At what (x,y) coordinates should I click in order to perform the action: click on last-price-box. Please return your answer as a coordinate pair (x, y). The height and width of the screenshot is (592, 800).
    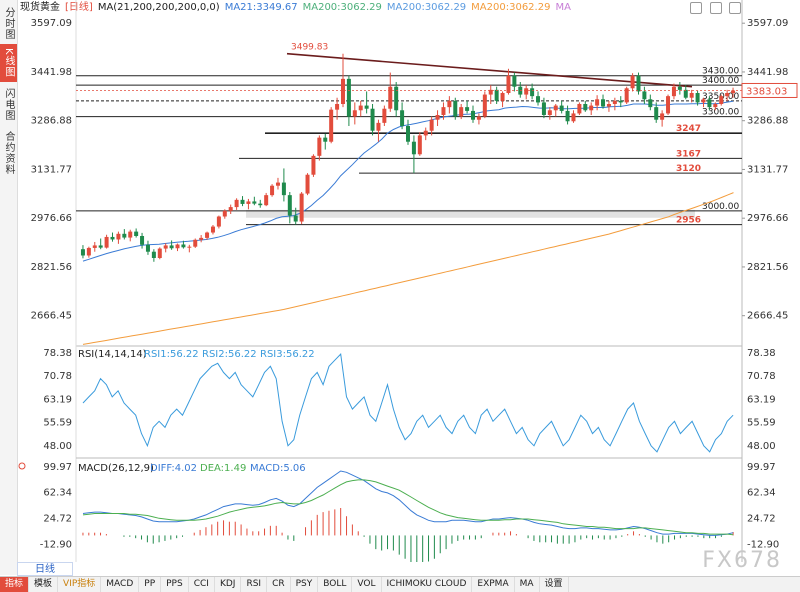
    Looking at the image, I should click on (769, 90).